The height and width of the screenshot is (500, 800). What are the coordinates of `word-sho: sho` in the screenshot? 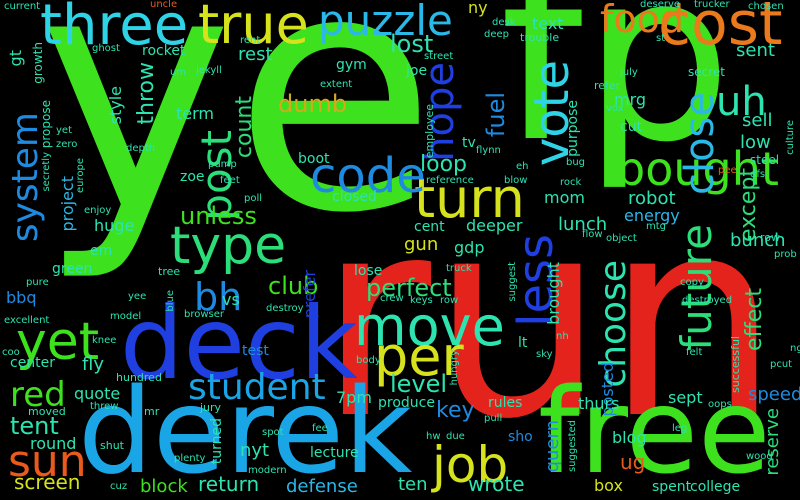 It's located at (520, 437).